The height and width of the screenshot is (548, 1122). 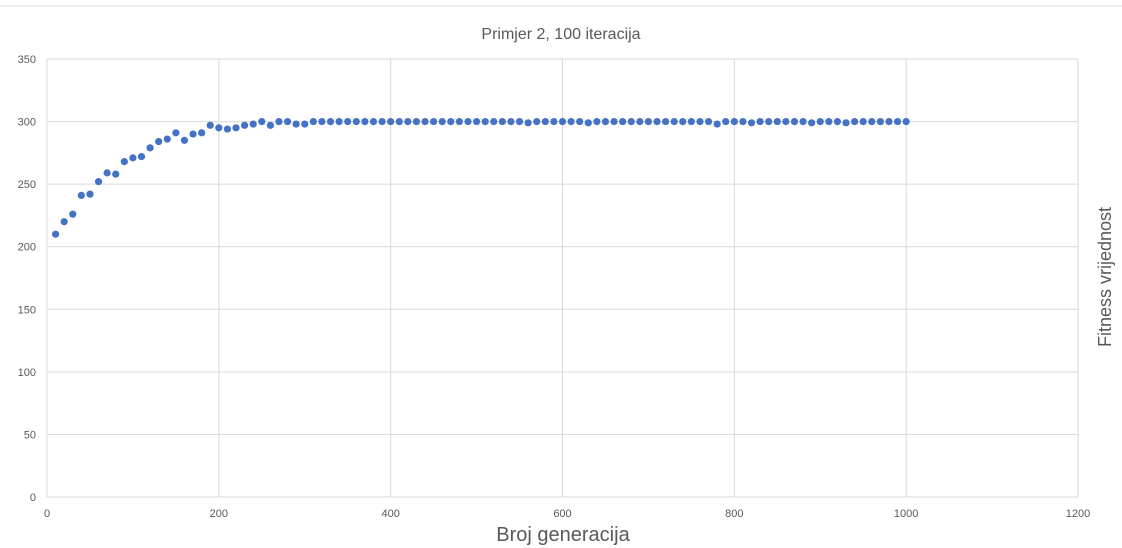 I want to click on x-axis-title: Broj generacija, so click(x=563, y=535).